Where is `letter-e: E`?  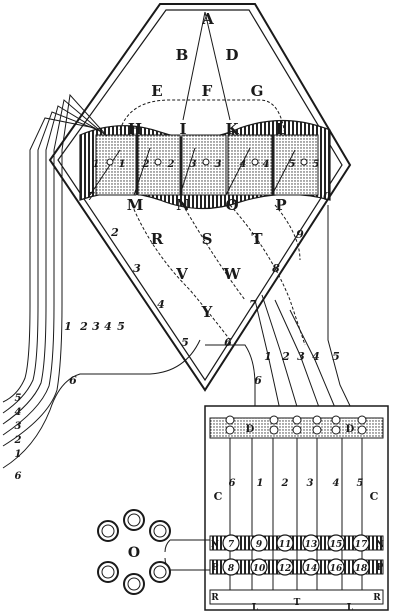 letter-e: E is located at coordinates (156, 91).